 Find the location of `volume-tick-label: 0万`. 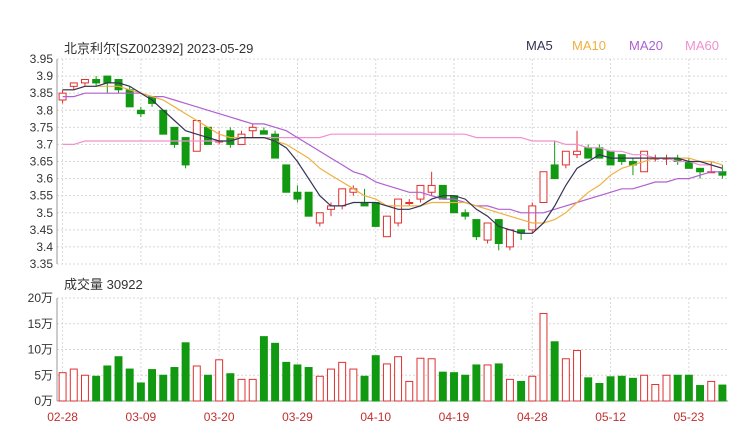

volume-tick-label: 0万 is located at coordinates (43, 401).